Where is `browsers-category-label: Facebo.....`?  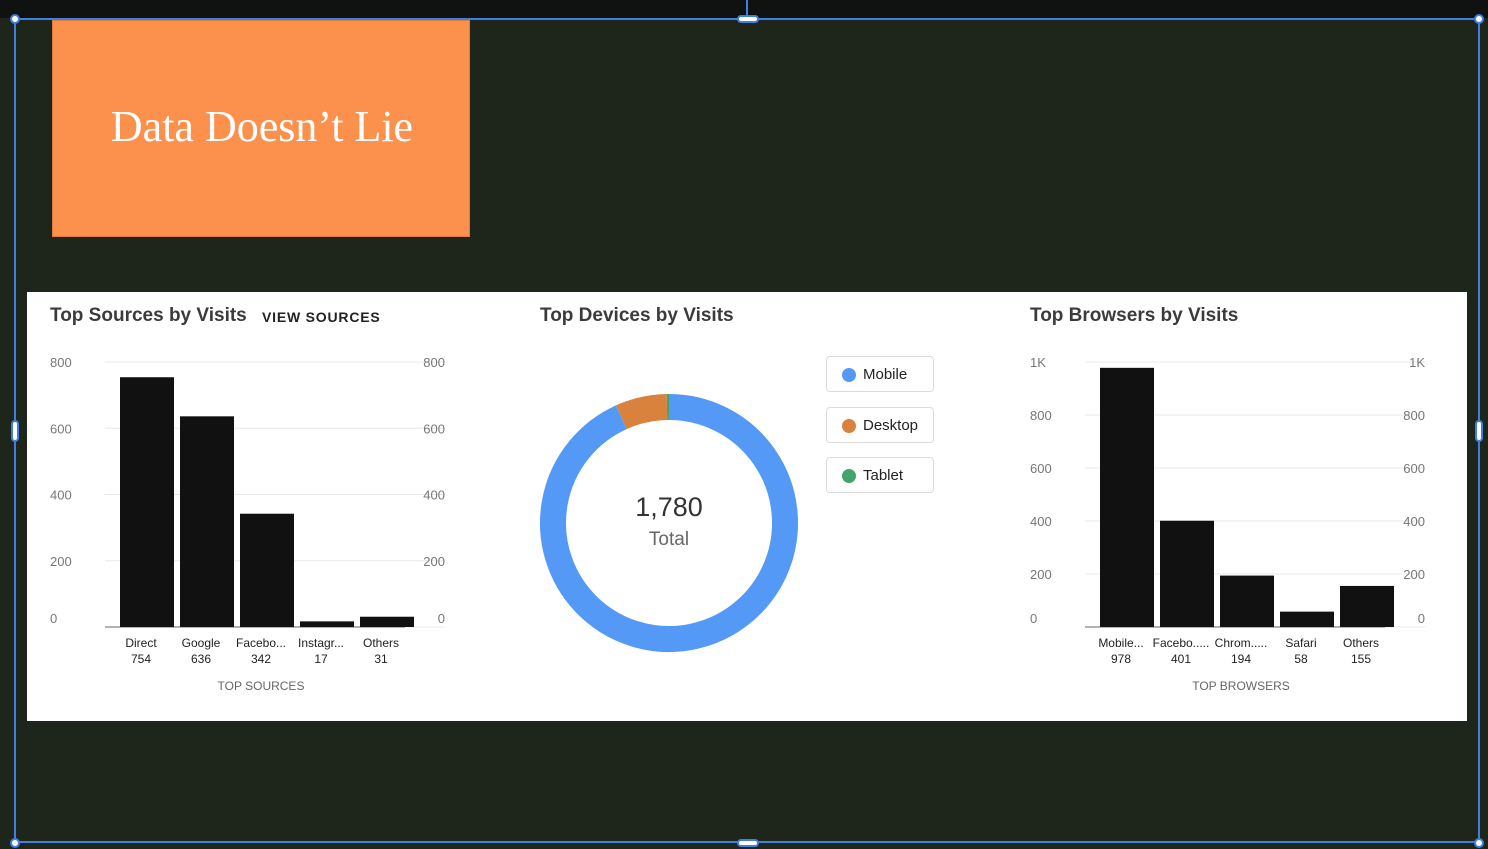 browsers-category-label: Facebo..... is located at coordinates (1181, 643).